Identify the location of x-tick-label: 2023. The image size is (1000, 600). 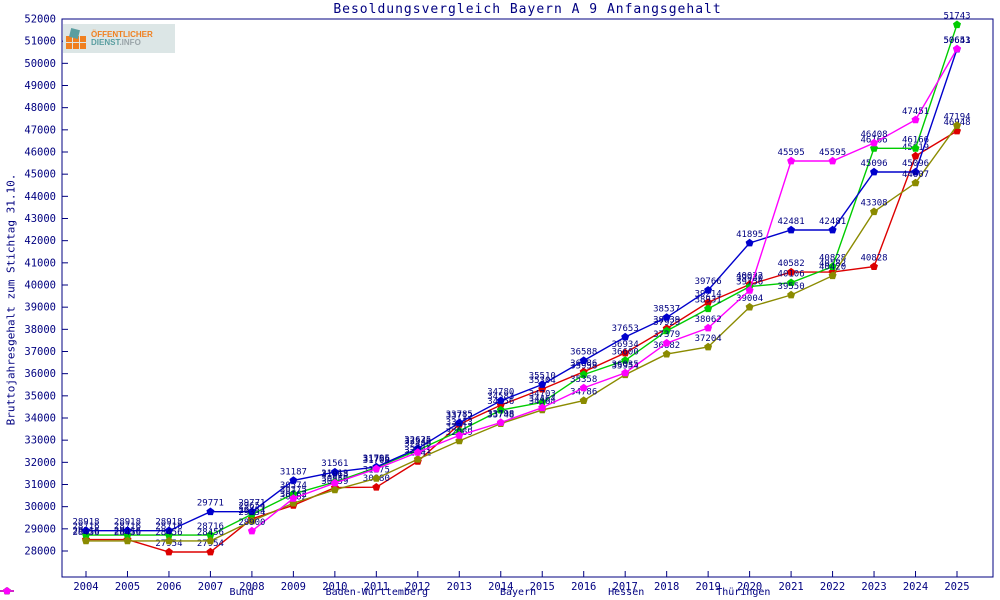
(873, 587).